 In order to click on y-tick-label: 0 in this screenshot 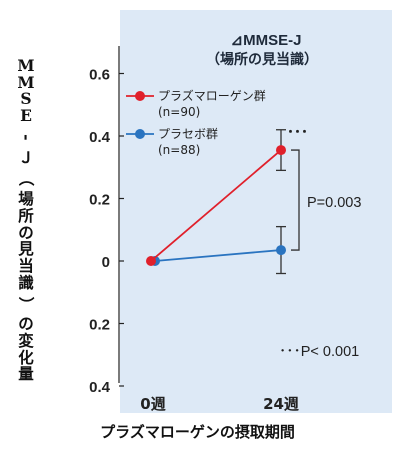, I will do `click(106, 262)`.